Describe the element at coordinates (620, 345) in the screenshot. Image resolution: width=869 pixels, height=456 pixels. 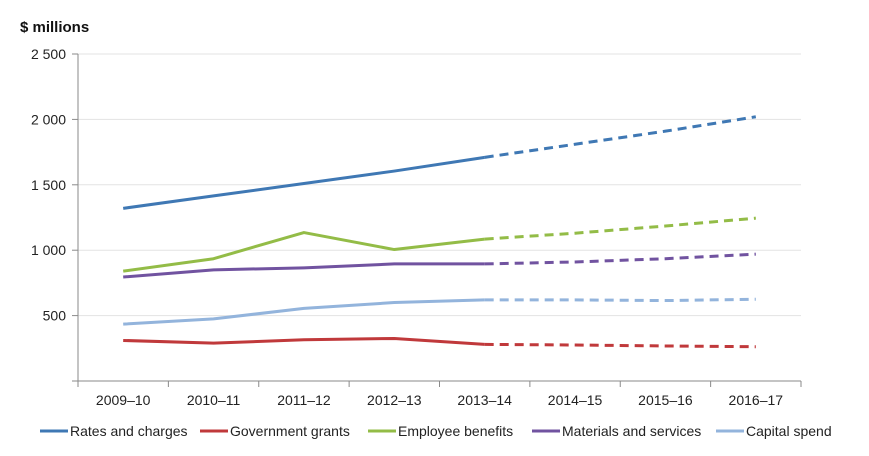
I see `series-line-projected-government-grants` at that location.